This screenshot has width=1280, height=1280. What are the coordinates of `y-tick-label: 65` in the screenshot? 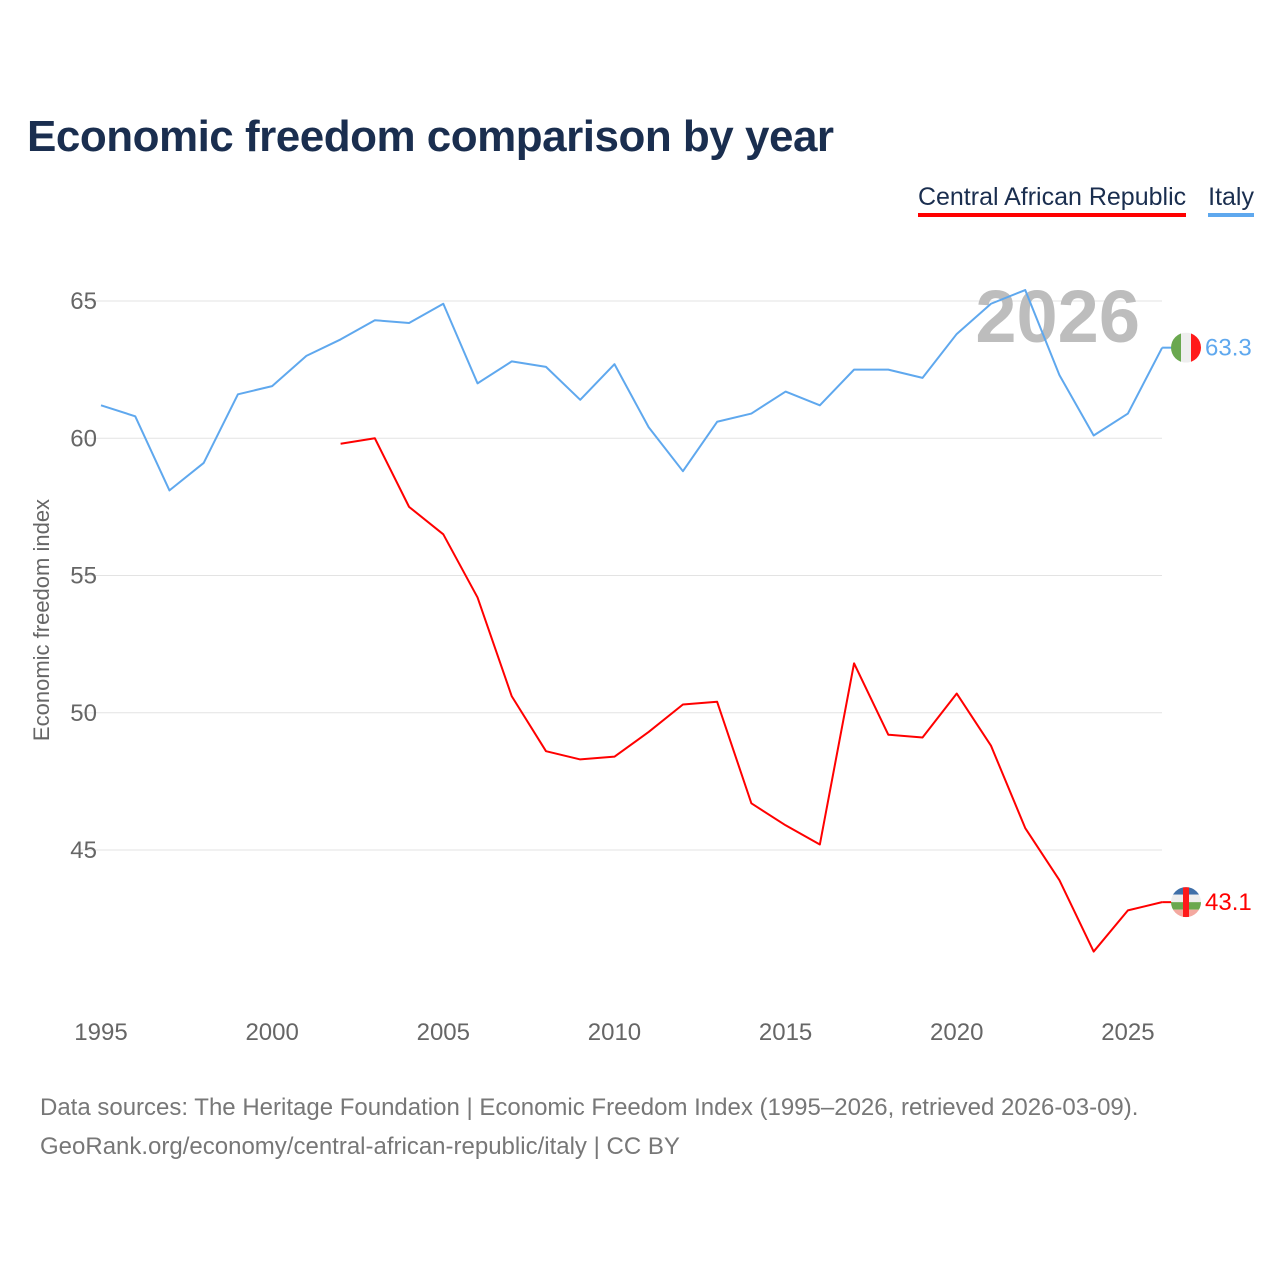 It's located at (83, 301).